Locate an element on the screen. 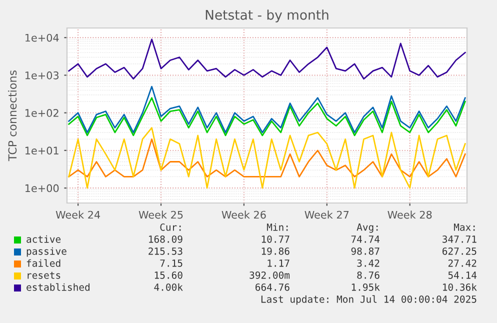 The image size is (497, 323). text: 15.60 is located at coordinates (168, 275).